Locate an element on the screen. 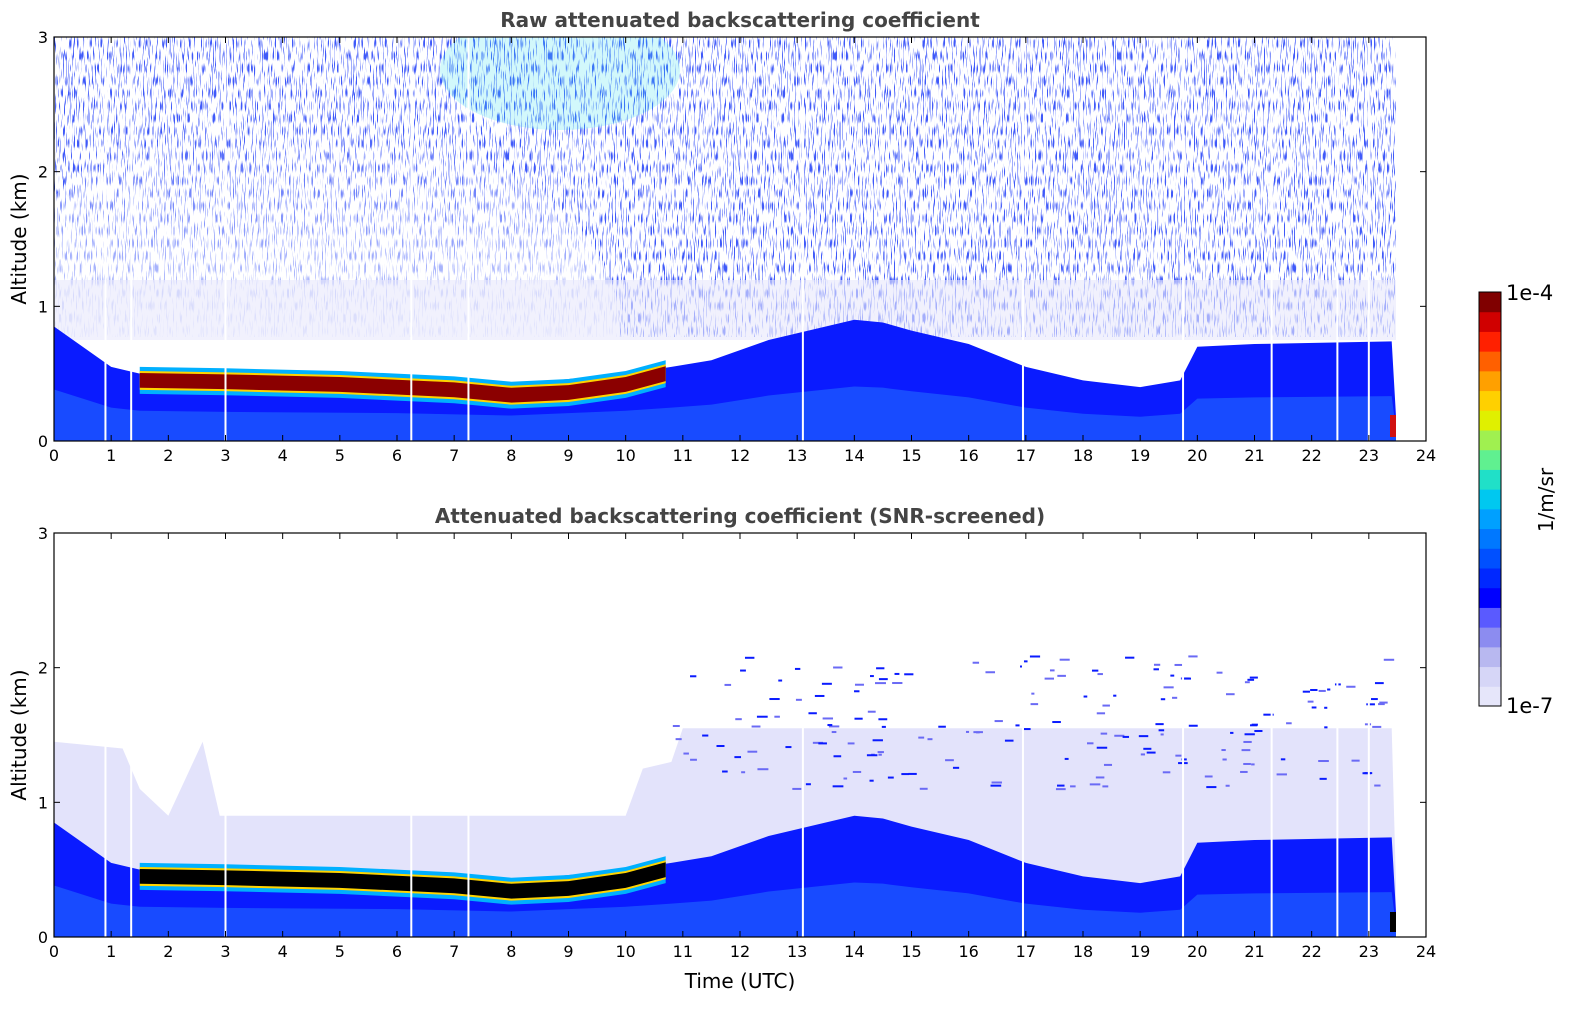 The image size is (1595, 1024). screened-speckles is located at coordinates (1033, 723).